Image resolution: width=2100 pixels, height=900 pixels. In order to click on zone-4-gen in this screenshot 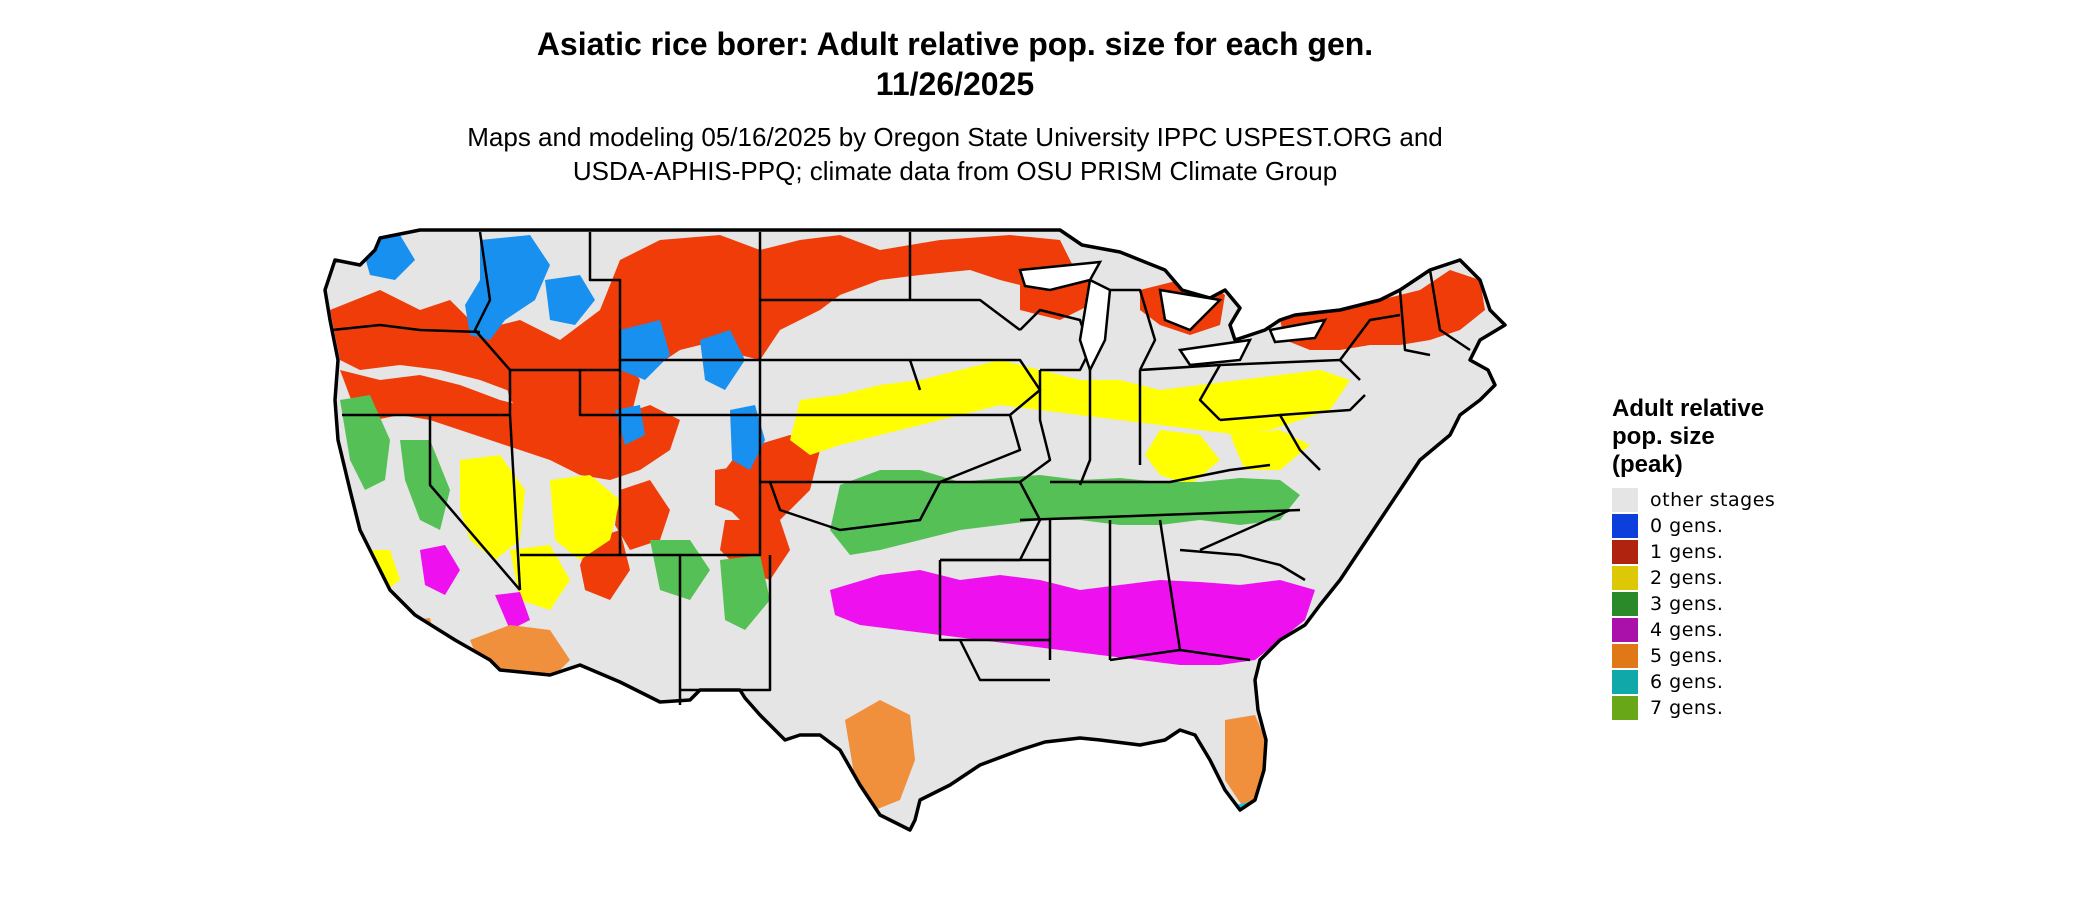, I will do `click(867, 605)`.